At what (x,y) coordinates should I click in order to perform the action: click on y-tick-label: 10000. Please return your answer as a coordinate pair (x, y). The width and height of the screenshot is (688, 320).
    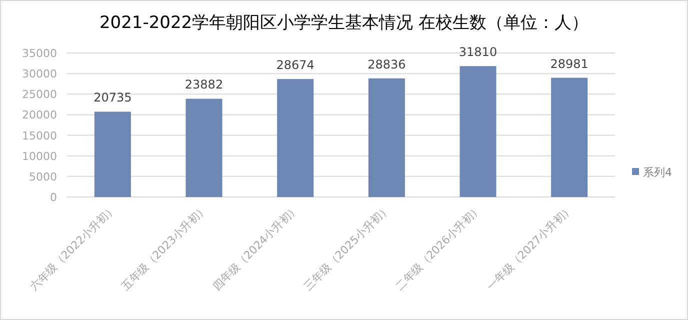
    Looking at the image, I should click on (39, 156).